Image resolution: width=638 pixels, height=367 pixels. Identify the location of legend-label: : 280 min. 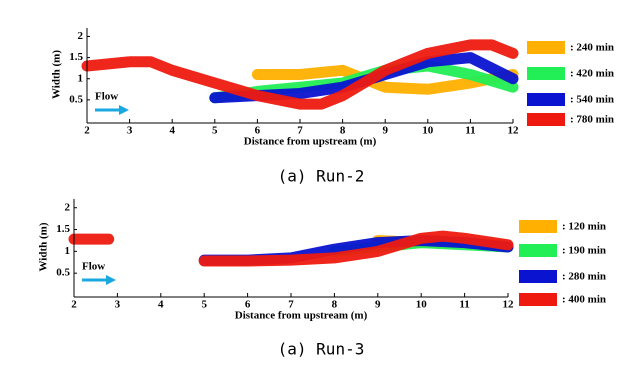
(584, 277).